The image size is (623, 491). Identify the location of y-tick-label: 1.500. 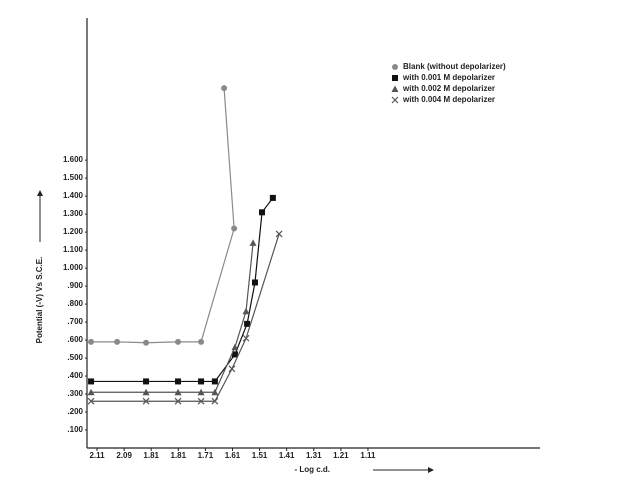
(73, 177).